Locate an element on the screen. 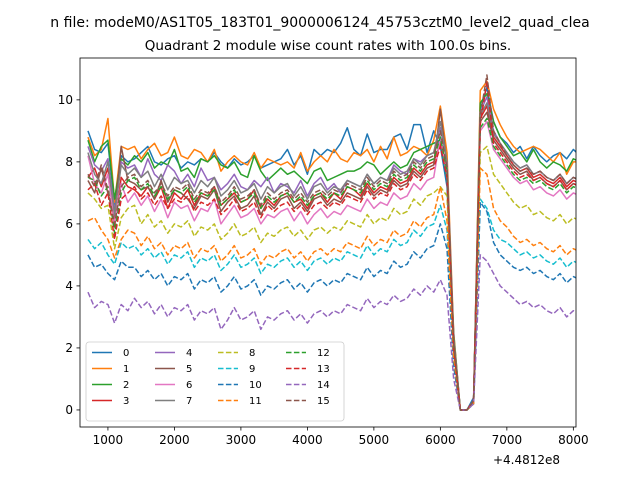 Image resolution: width=640 pixels, height=480 pixels. legend-label-11: 11 is located at coordinates (255, 401).